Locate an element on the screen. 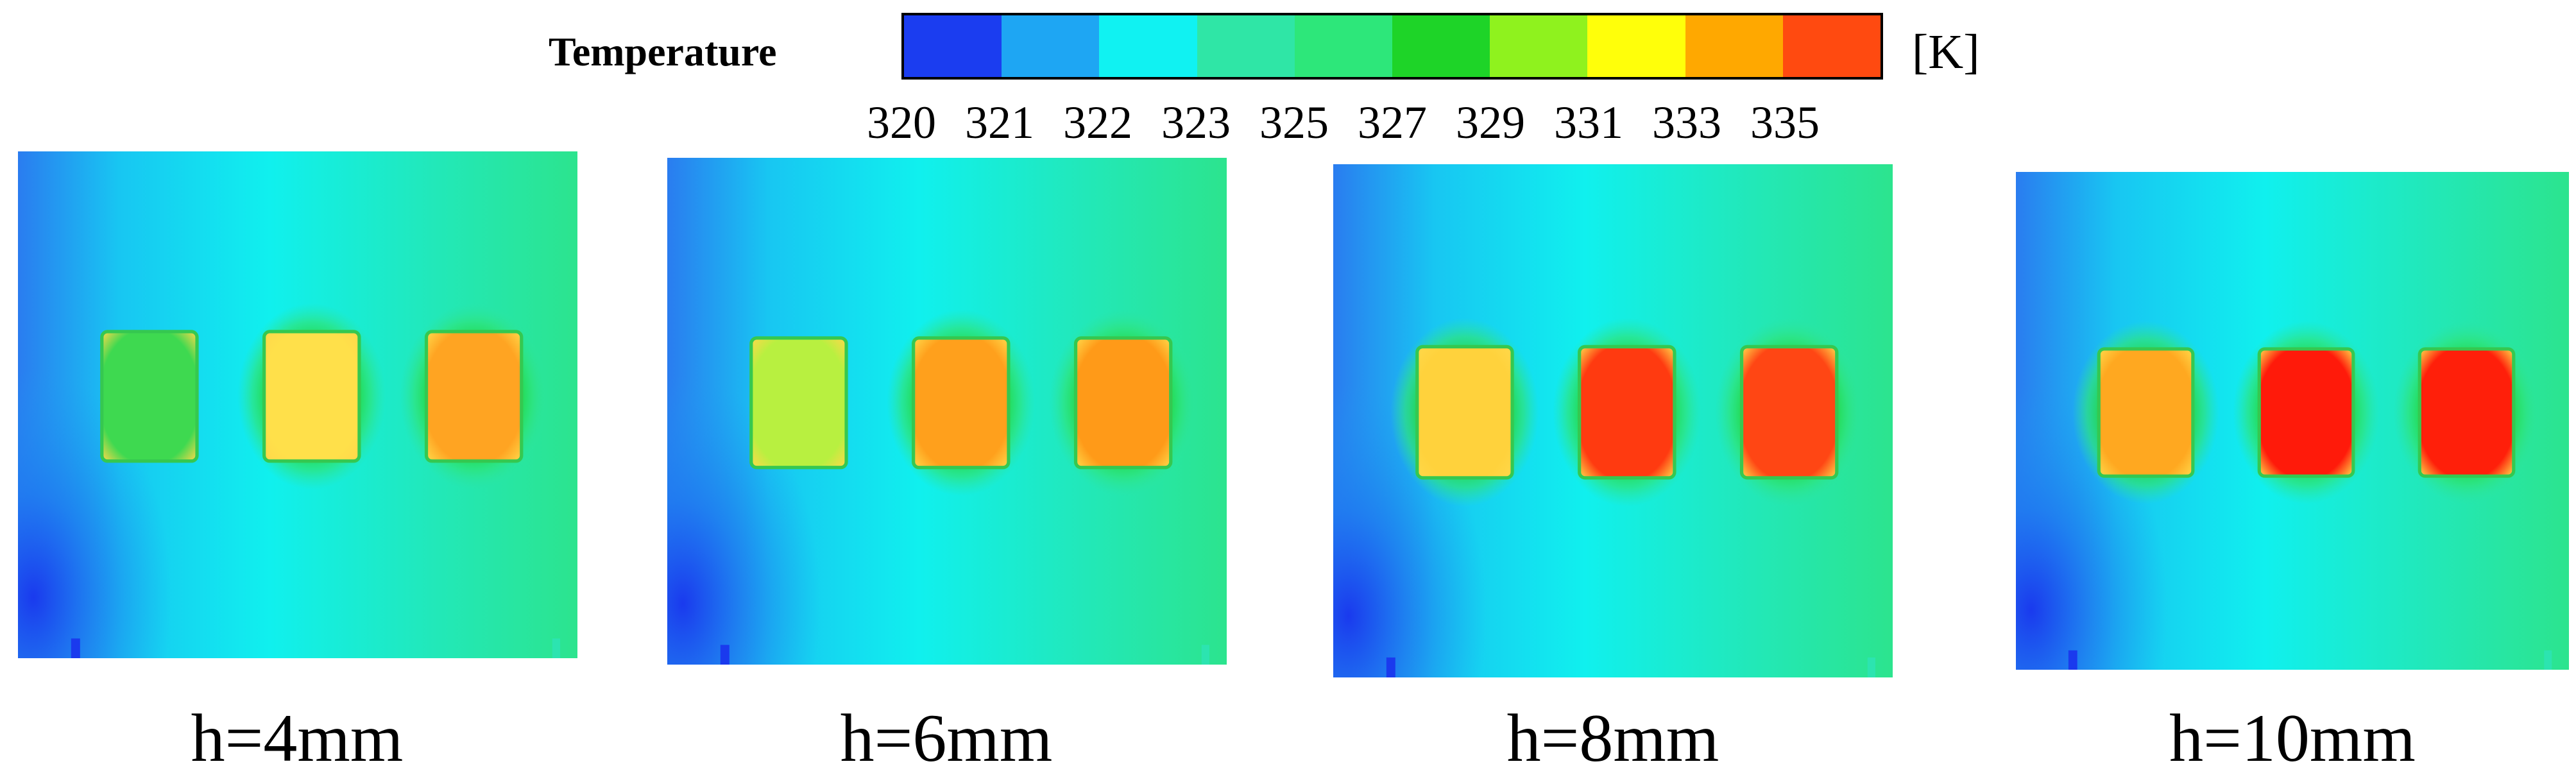  legend-tick-label: 320 is located at coordinates (901, 122).